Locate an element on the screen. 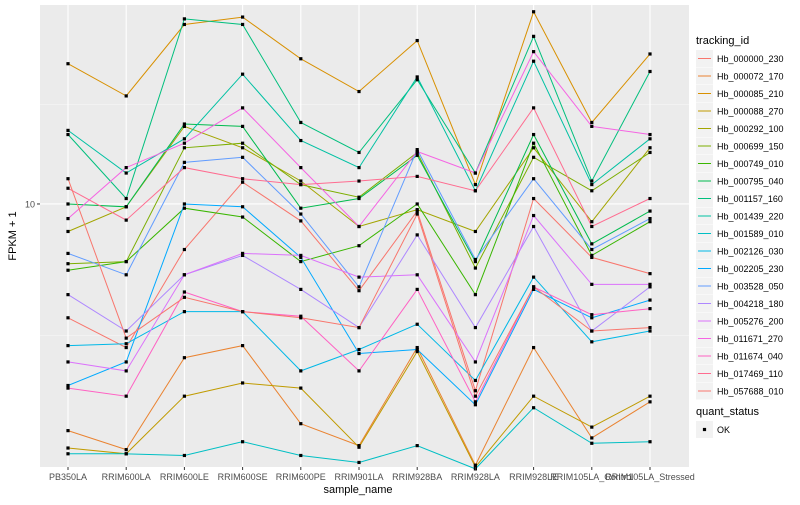 The image size is (800, 505). legend-label: Hb_002126_030 is located at coordinates (750, 252).